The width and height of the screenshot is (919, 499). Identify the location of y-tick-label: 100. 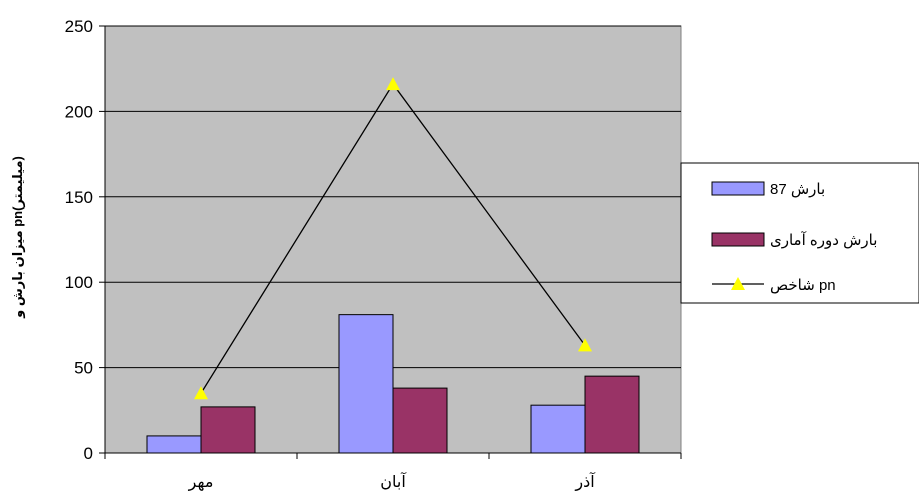
(79, 282).